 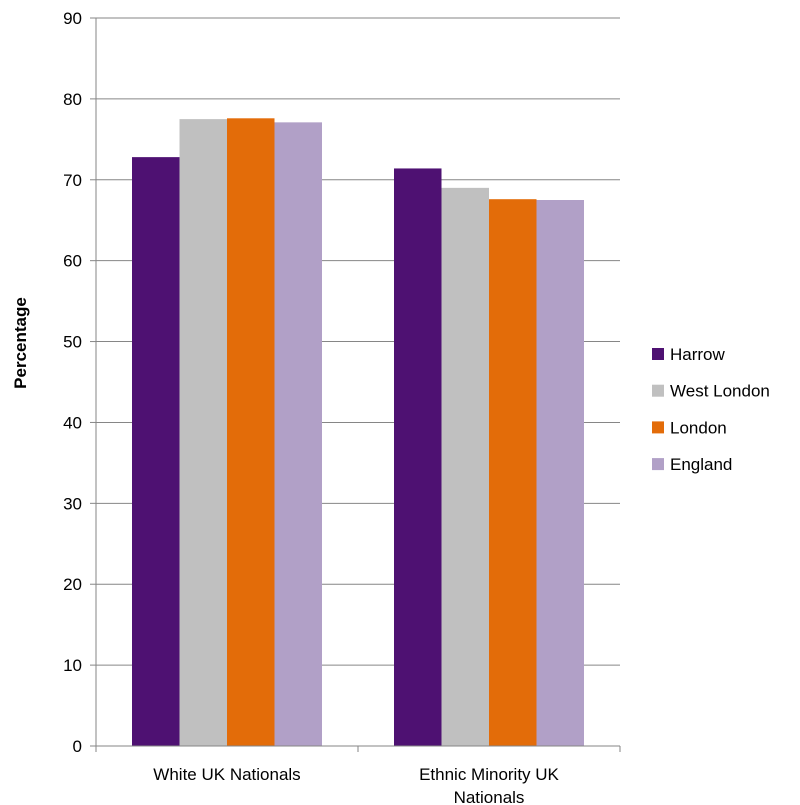 I want to click on legend-label: London, so click(x=698, y=427).